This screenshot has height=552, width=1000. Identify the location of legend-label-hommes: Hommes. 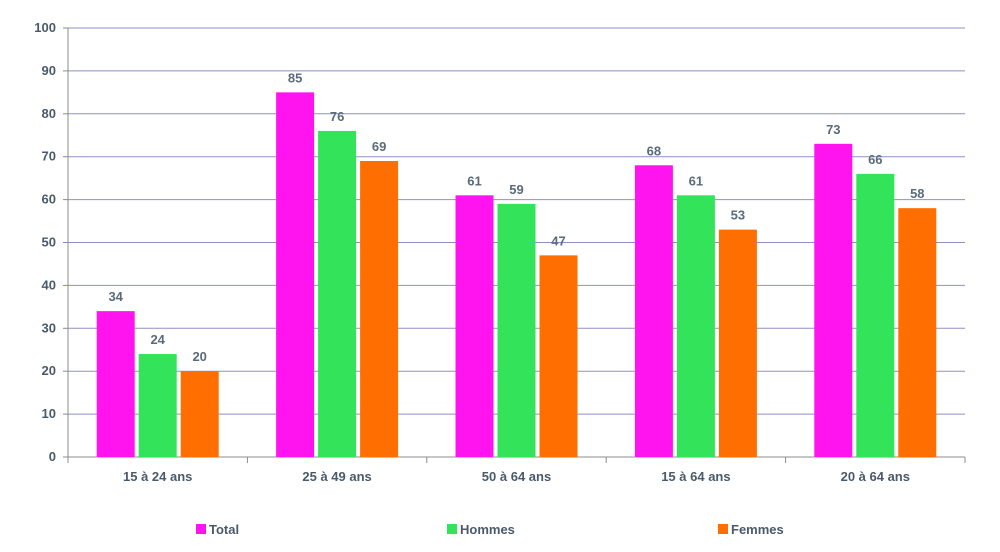
(487, 529).